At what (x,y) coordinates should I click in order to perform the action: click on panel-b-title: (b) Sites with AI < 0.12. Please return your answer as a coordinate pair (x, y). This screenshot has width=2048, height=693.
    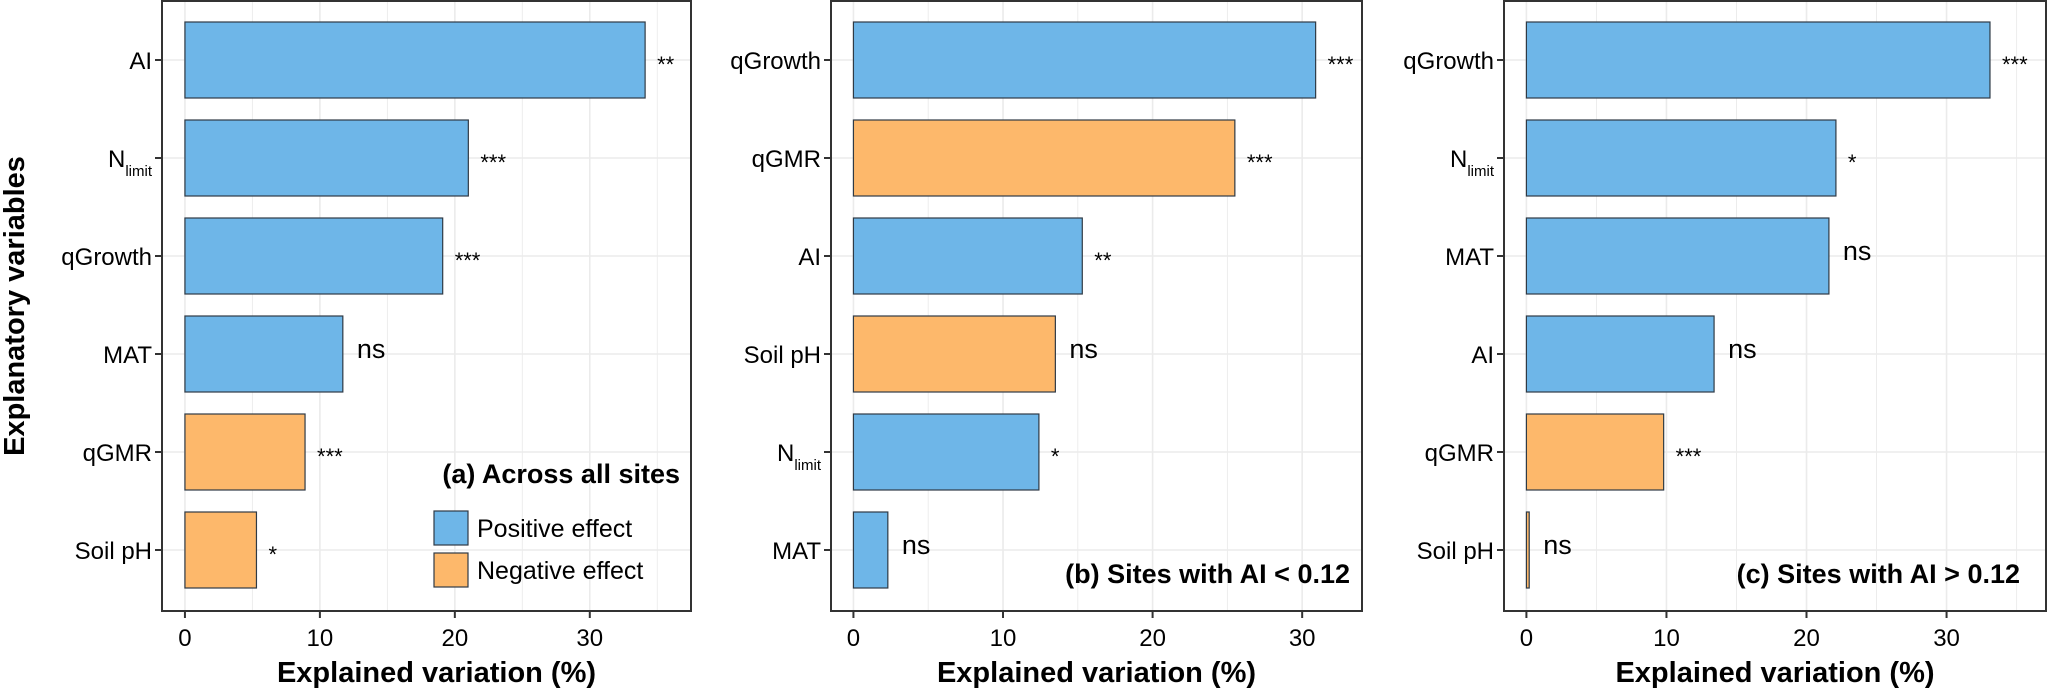
    Looking at the image, I should click on (1207, 574).